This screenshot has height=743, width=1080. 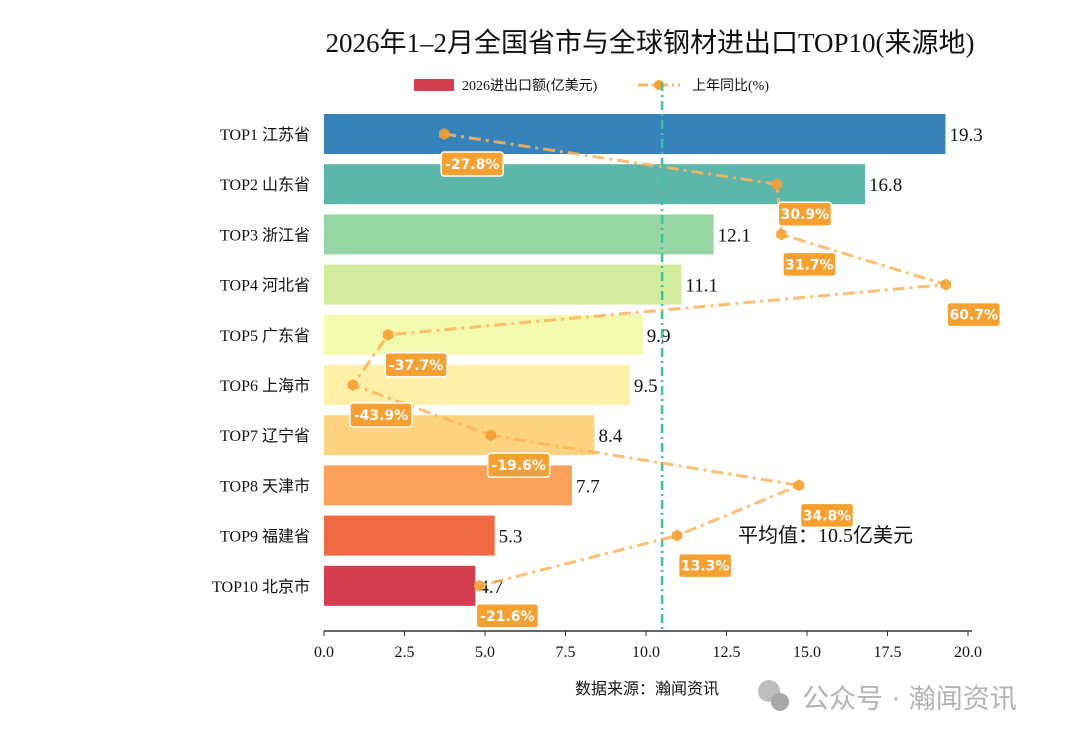 I want to click on bar-value-label: 9.5, so click(x=646, y=386).